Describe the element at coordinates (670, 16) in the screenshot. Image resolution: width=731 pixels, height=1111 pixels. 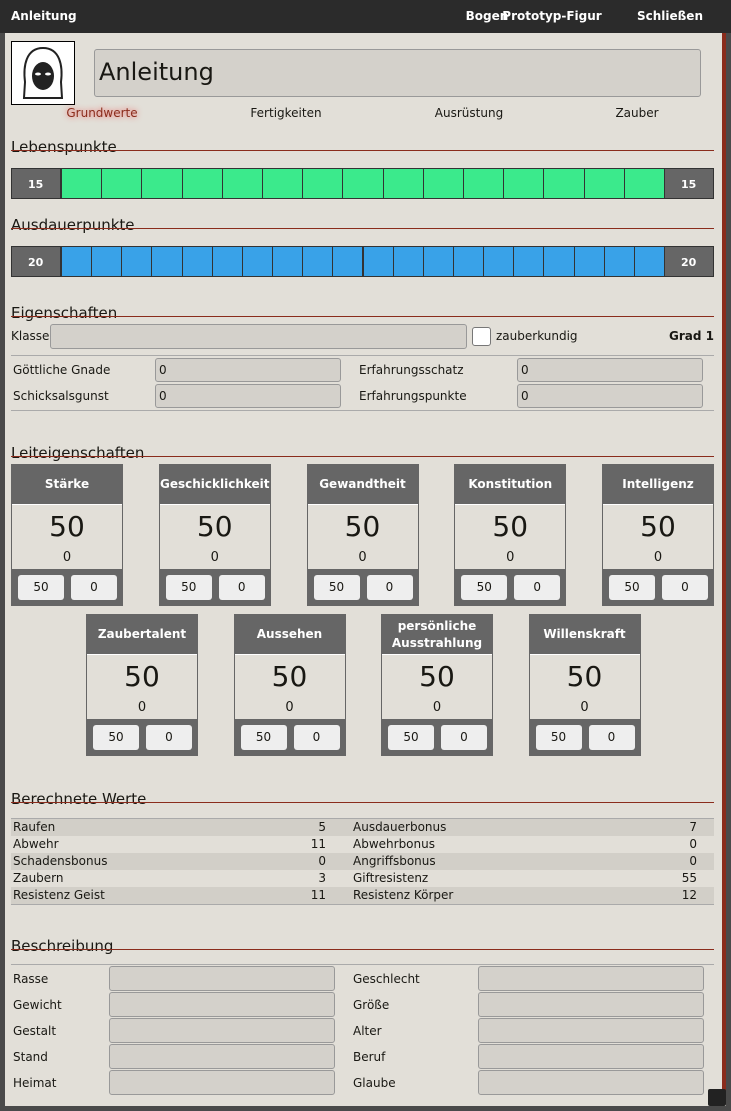
I see `header-button: Schließen` at that location.